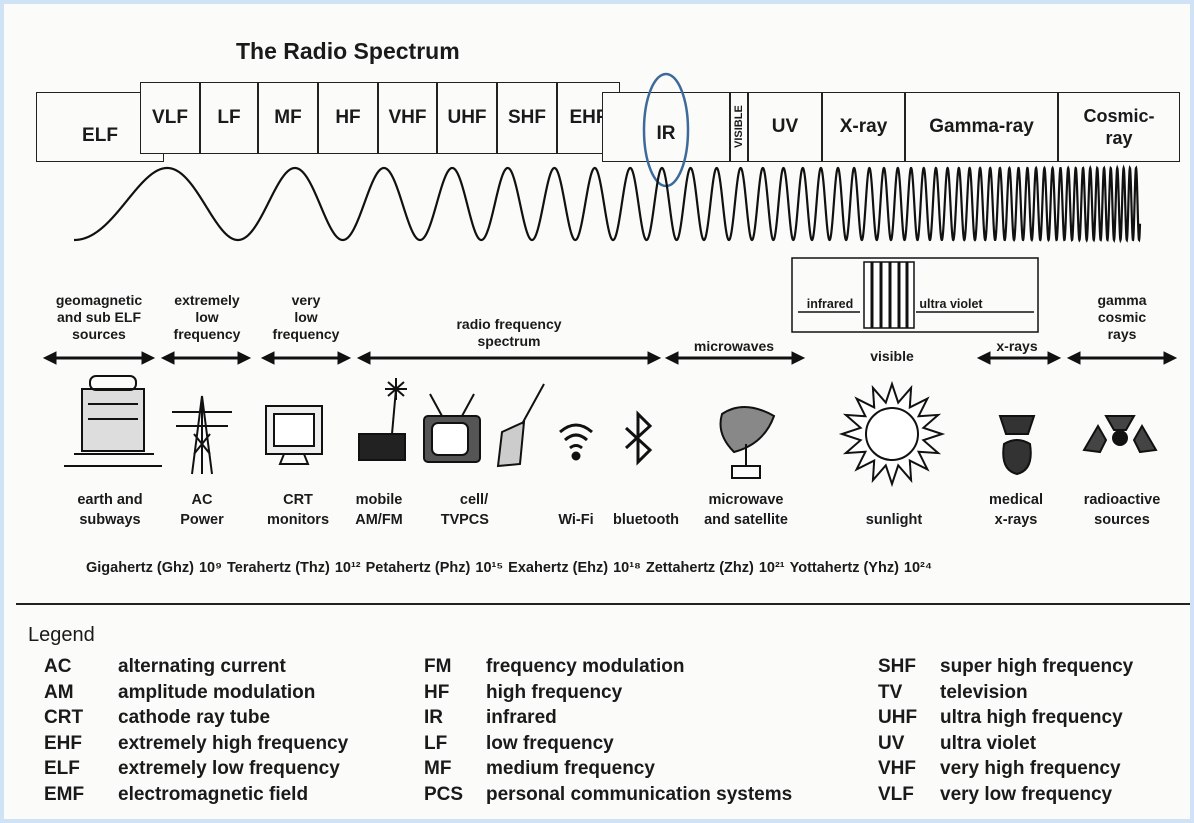 The width and height of the screenshot is (1194, 823). I want to click on source-label: Wi-Fi, so click(576, 520).